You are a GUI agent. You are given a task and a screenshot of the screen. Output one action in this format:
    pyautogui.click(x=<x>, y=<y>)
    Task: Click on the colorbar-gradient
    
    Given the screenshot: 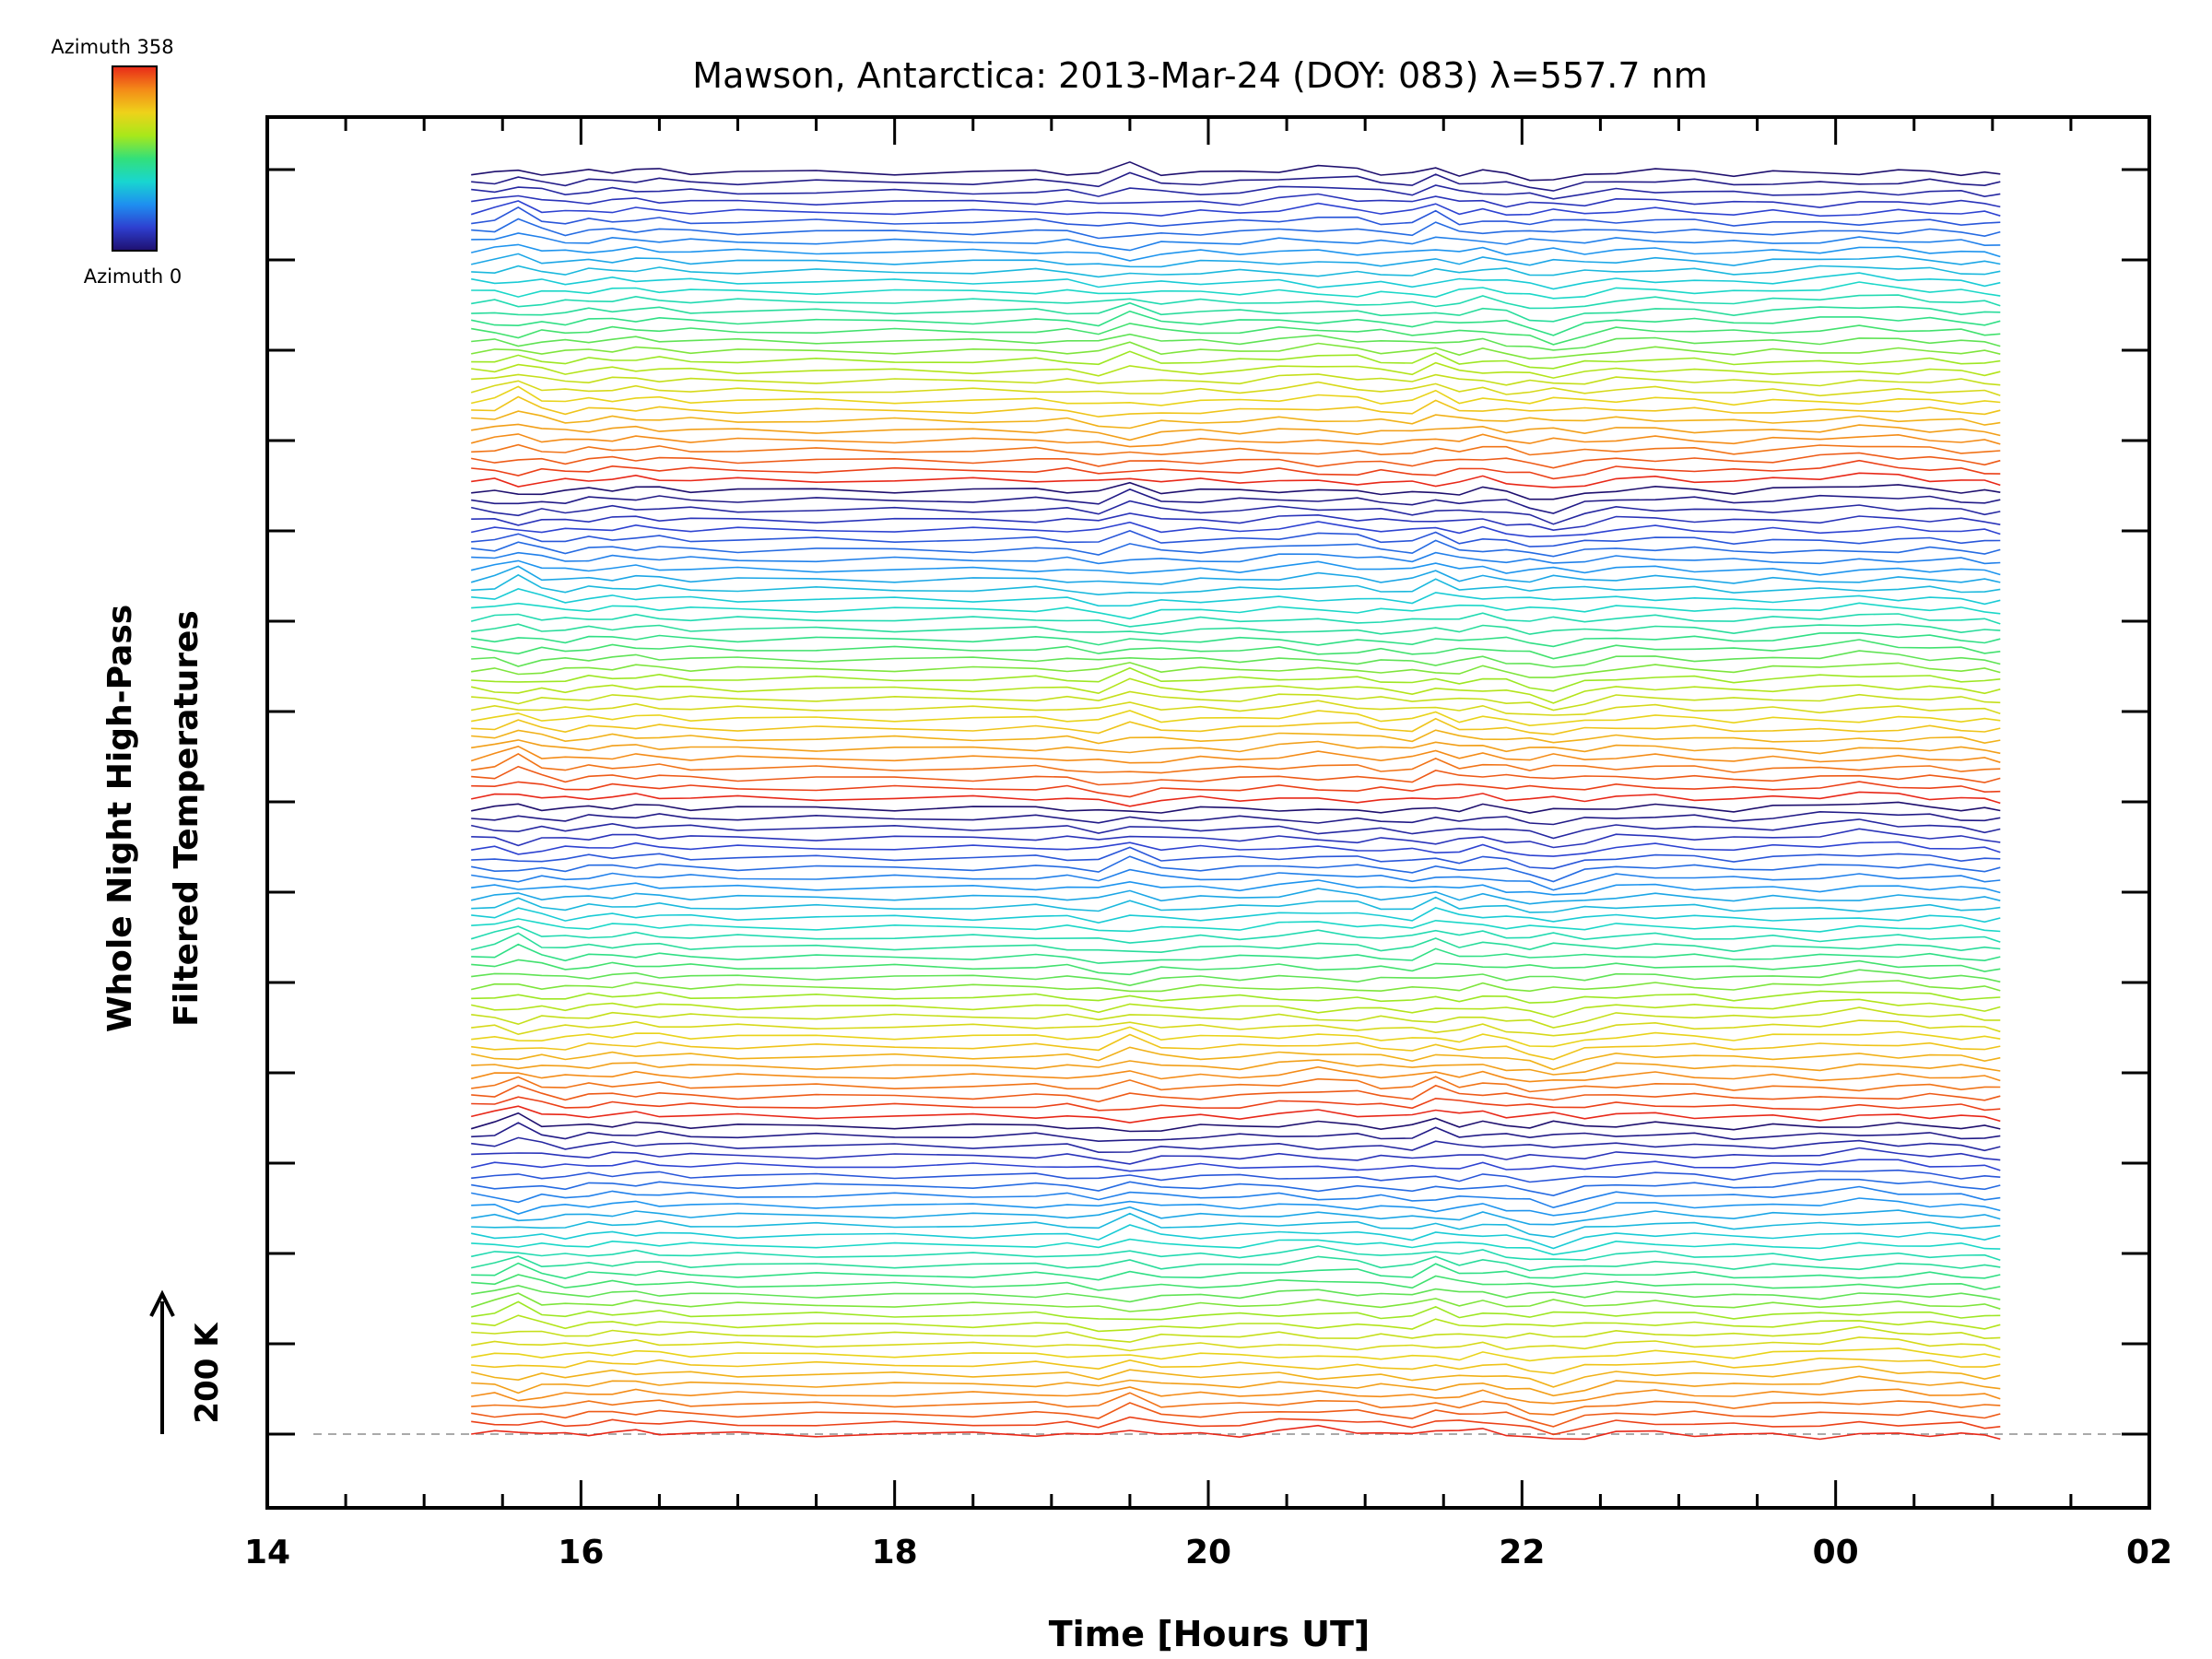 What is the action you would take?
    pyautogui.click(x=135, y=158)
    